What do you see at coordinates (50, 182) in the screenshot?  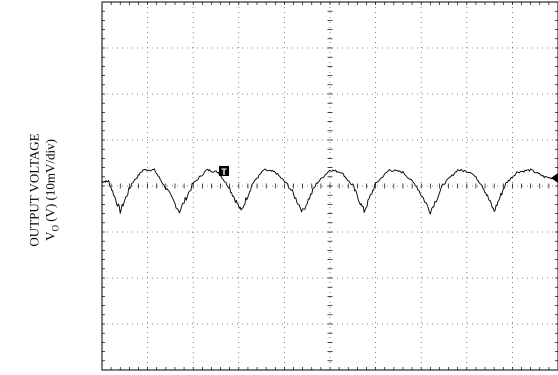 I see `y-axis-label-units: (V) (10mV/div)` at bounding box center [50, 182].